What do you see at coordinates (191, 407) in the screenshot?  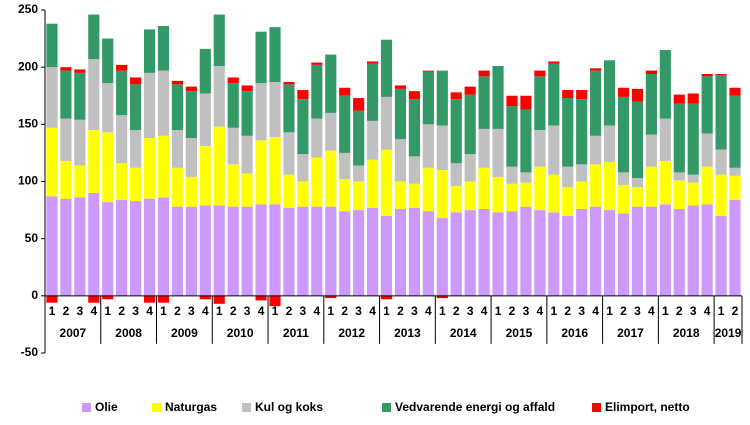 I see `legend-label: Naturgas` at bounding box center [191, 407].